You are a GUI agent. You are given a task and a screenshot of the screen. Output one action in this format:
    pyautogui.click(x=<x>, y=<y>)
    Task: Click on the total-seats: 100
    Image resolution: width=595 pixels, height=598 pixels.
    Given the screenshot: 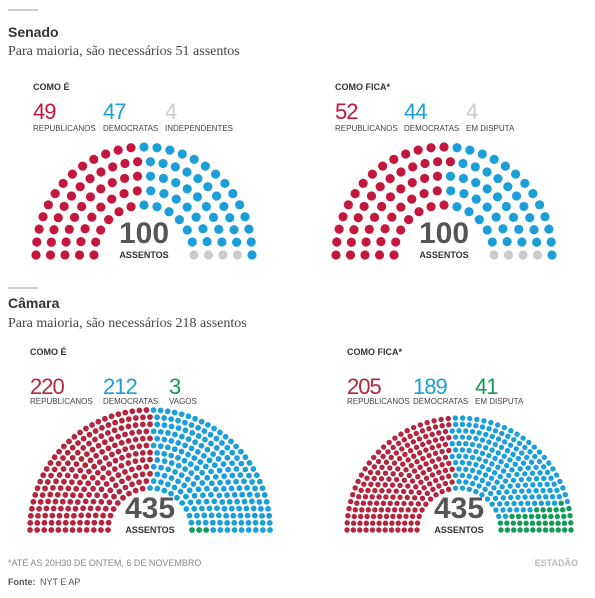 What is the action you would take?
    pyautogui.click(x=444, y=233)
    